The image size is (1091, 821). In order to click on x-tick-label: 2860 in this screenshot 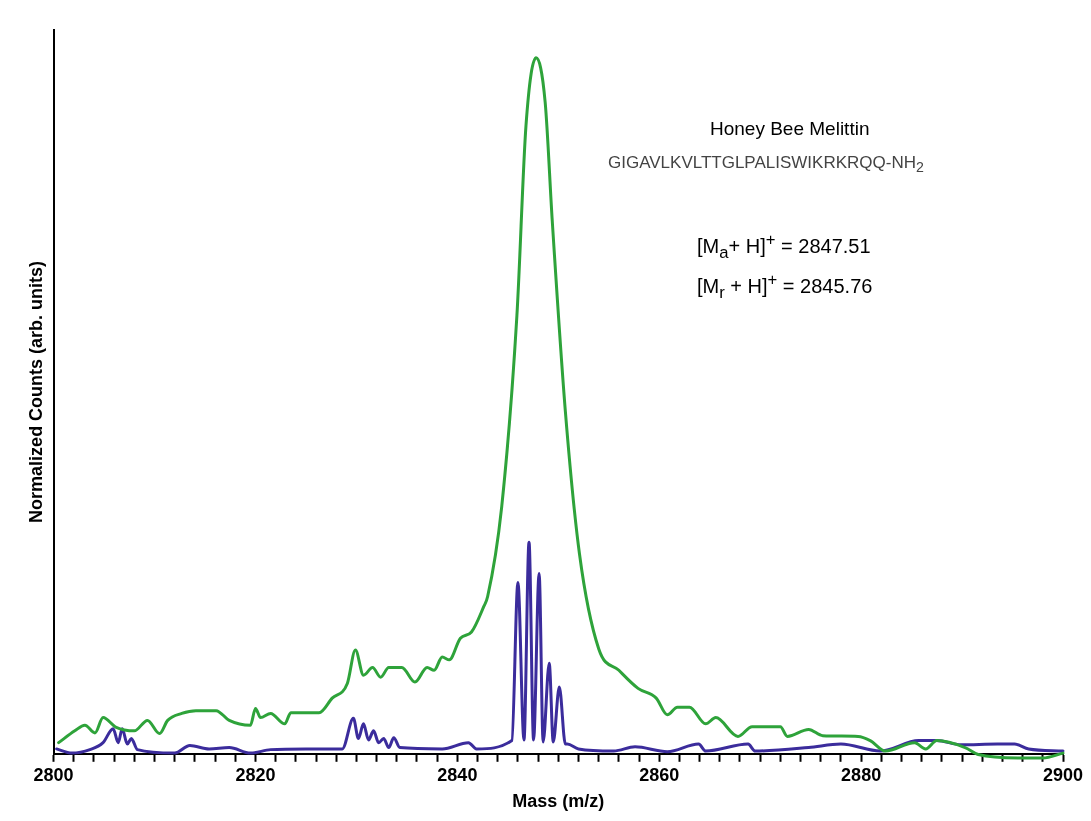, I will do `click(659, 774)`.